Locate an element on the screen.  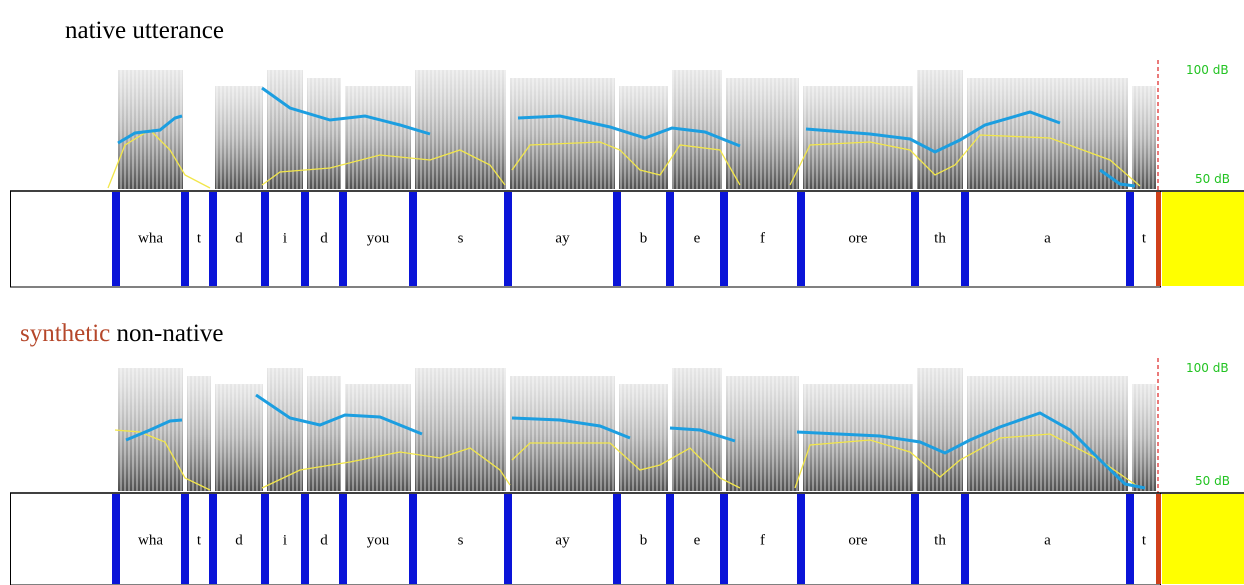
panel-title: native utterance is located at coordinates (144, 30).